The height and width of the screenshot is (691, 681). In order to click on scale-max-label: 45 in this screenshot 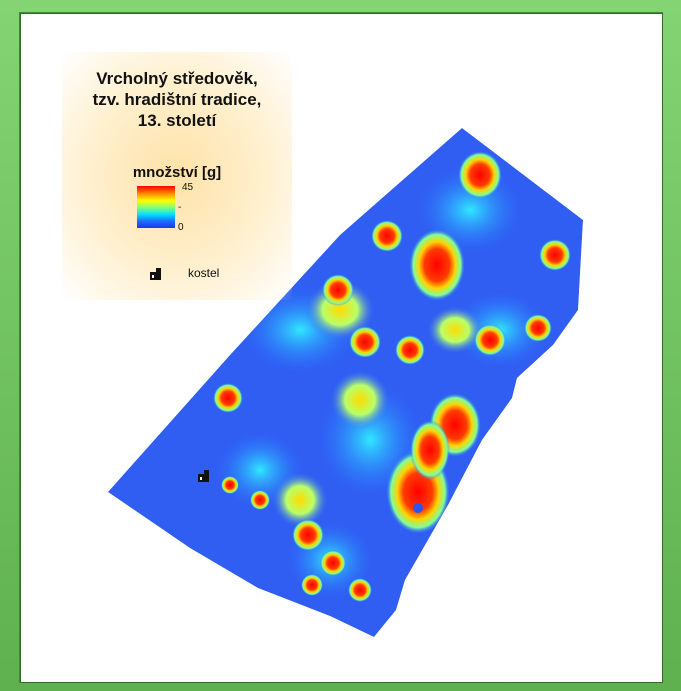, I will do `click(188, 187)`.